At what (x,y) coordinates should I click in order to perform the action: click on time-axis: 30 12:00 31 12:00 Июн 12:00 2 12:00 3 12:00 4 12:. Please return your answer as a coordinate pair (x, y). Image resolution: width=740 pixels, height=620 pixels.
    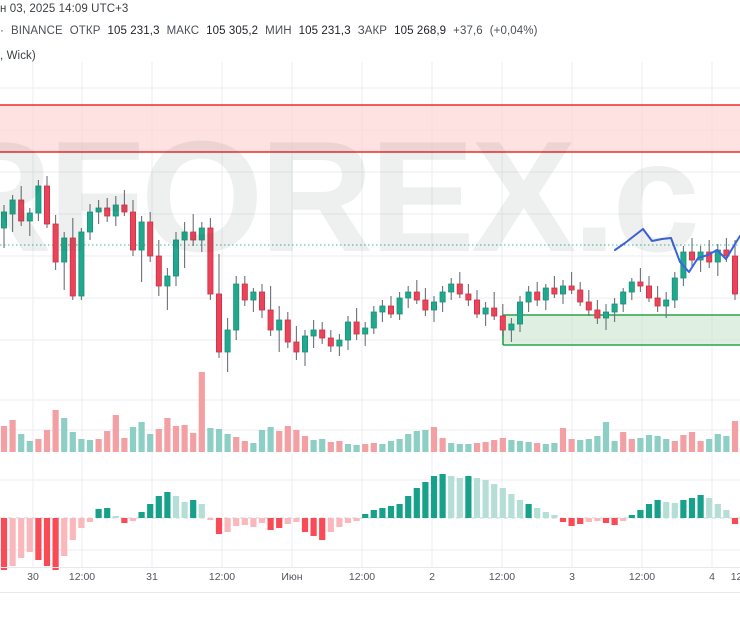
    Looking at the image, I should click on (370, 582).